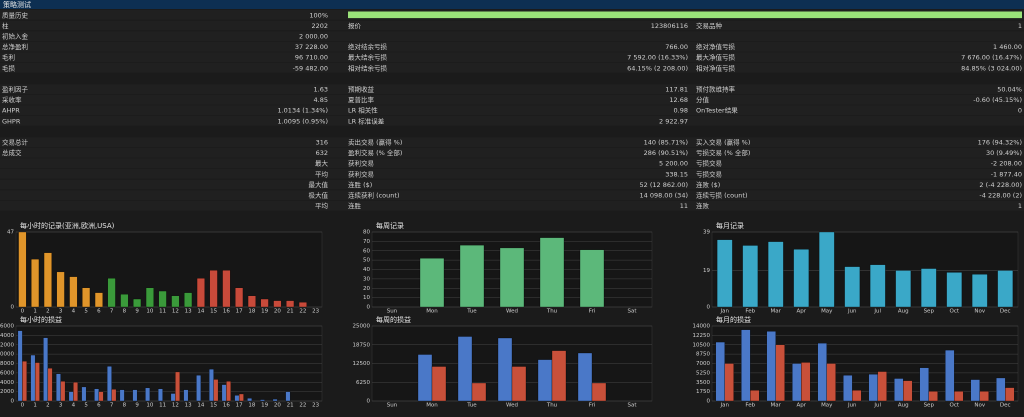  What do you see at coordinates (7, 355) in the screenshot?
I see `y-tick-label: 10000` at bounding box center [7, 355].